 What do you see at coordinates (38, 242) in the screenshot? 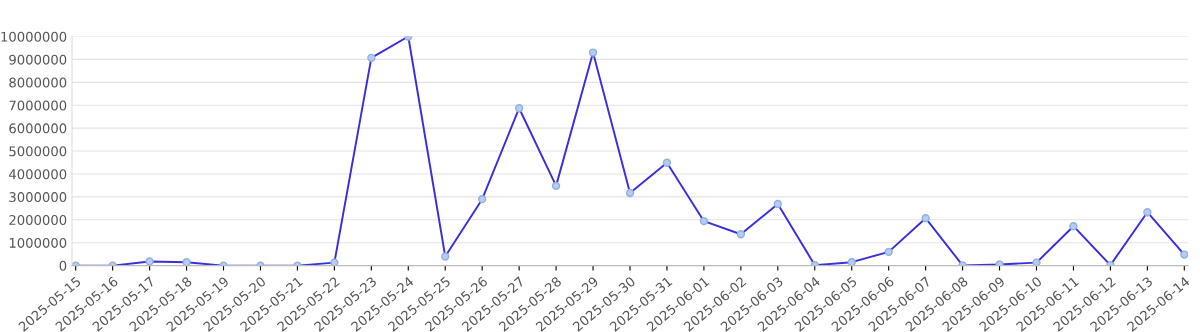
I see `y-tick-label: 1000000` at bounding box center [38, 242].